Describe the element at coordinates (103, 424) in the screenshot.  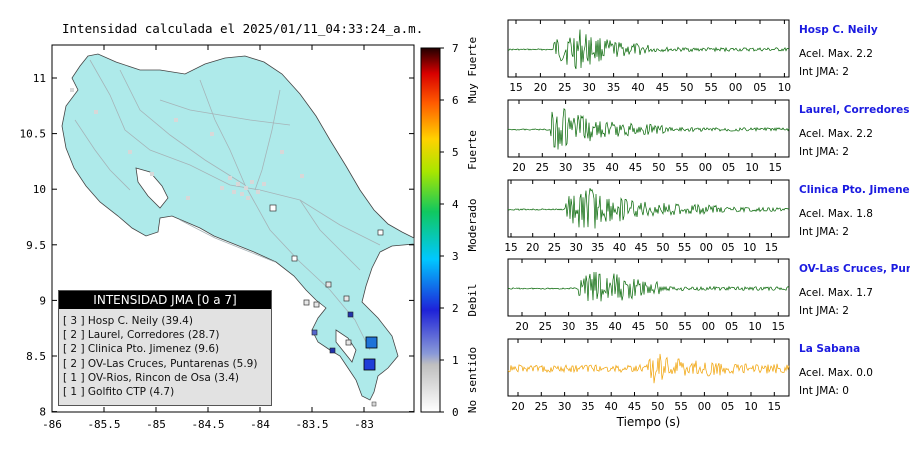
I see `lon-tick-label: -85.5` at that location.